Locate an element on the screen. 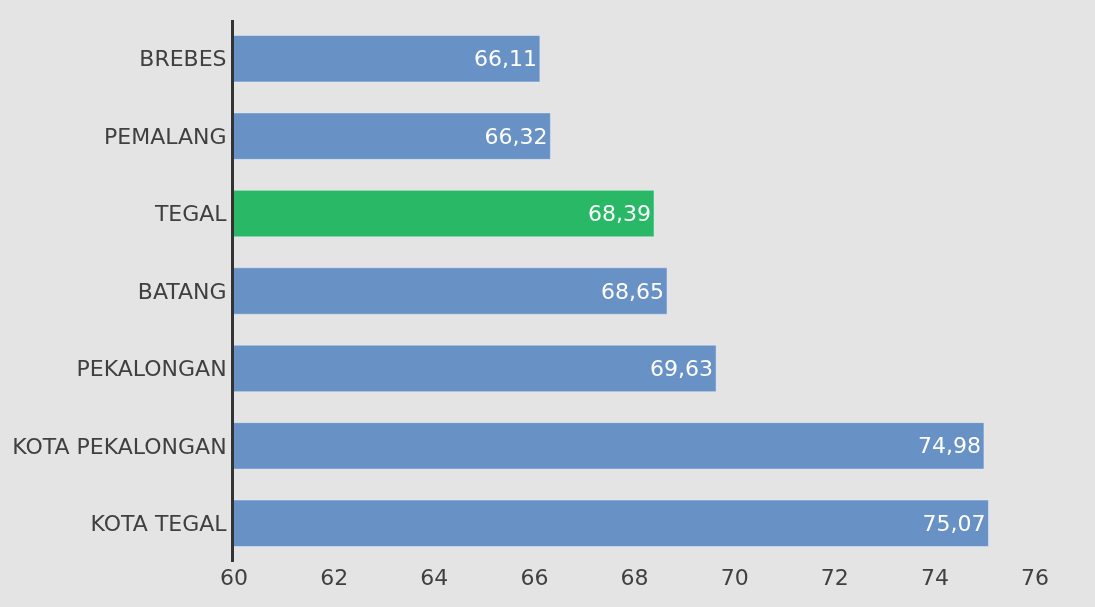  x-tick-label: 62 is located at coordinates (334, 577).